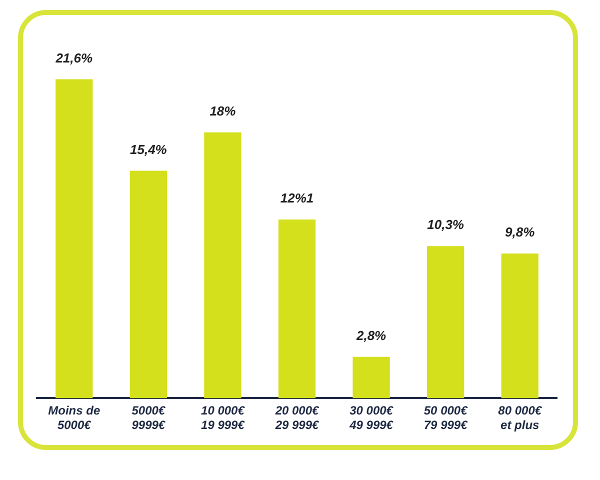  Describe the element at coordinates (520, 418) in the screenshot. I see `x-tick-label: 80 000€ et plus` at that location.